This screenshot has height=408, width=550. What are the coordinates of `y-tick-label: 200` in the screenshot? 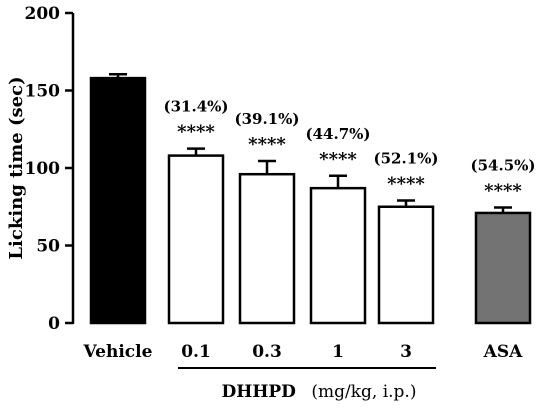 It's located at (43, 14).